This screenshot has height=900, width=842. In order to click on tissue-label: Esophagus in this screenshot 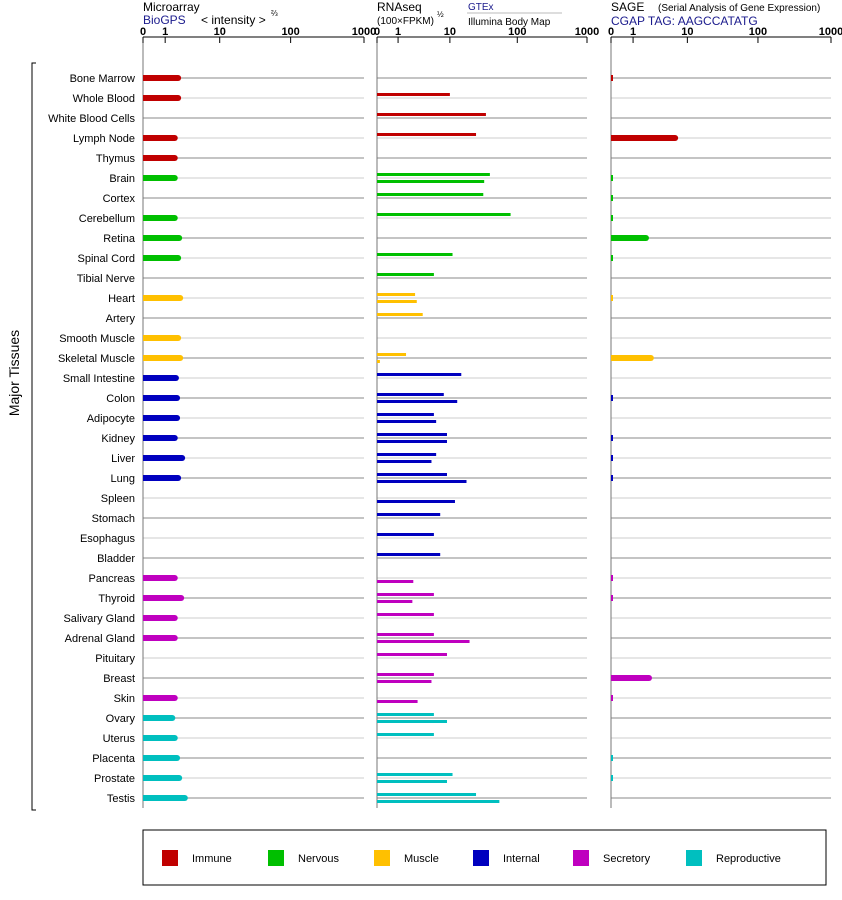, I will do `click(108, 539)`.